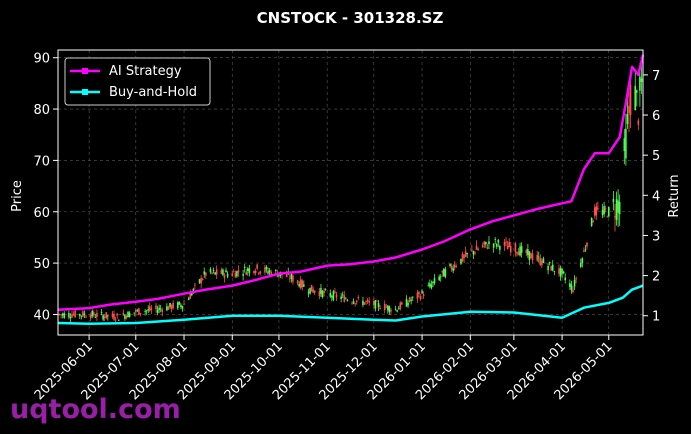  Describe the element at coordinates (17, 196) in the screenshot. I see `y-axis-left-label: Price` at that location.